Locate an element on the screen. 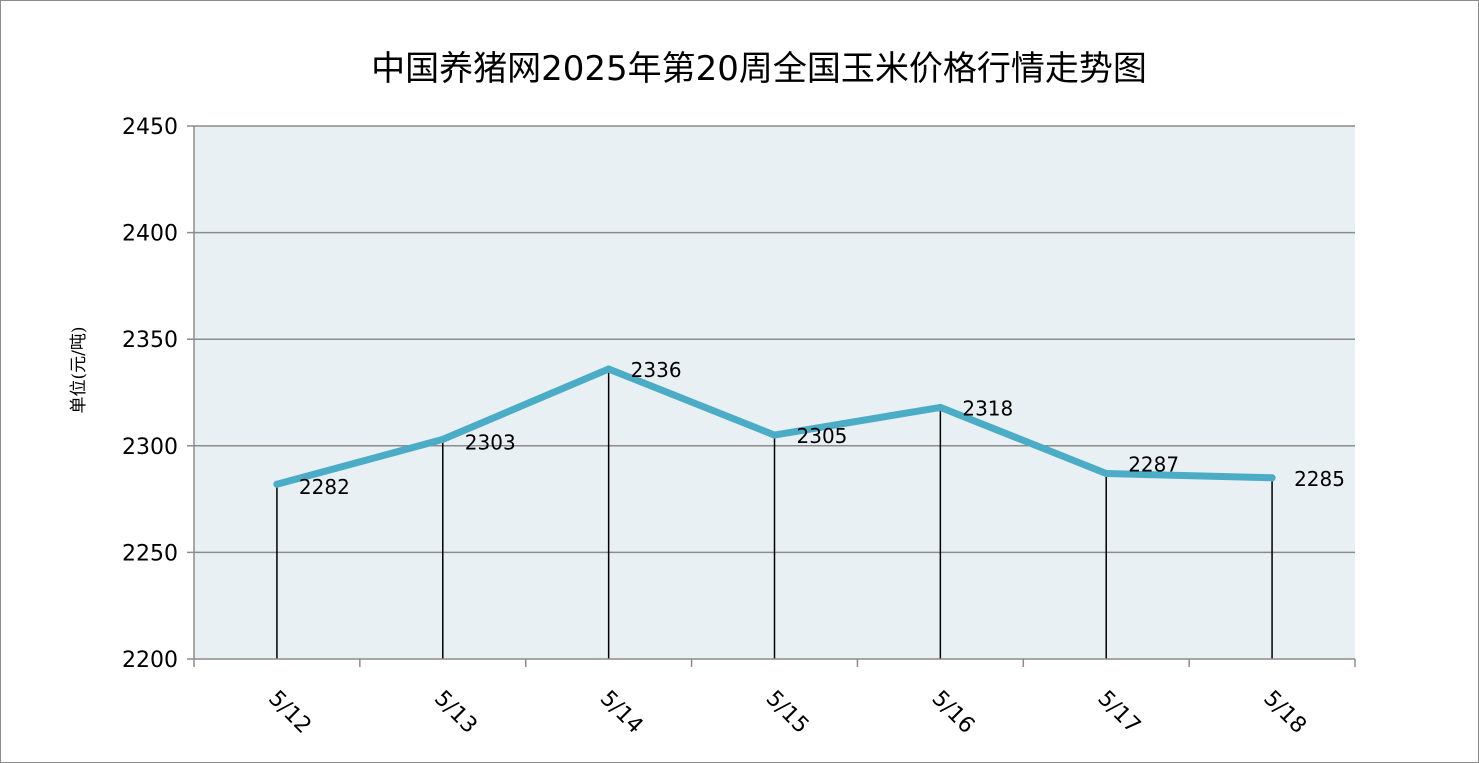  data-label: 2318 is located at coordinates (987, 408).